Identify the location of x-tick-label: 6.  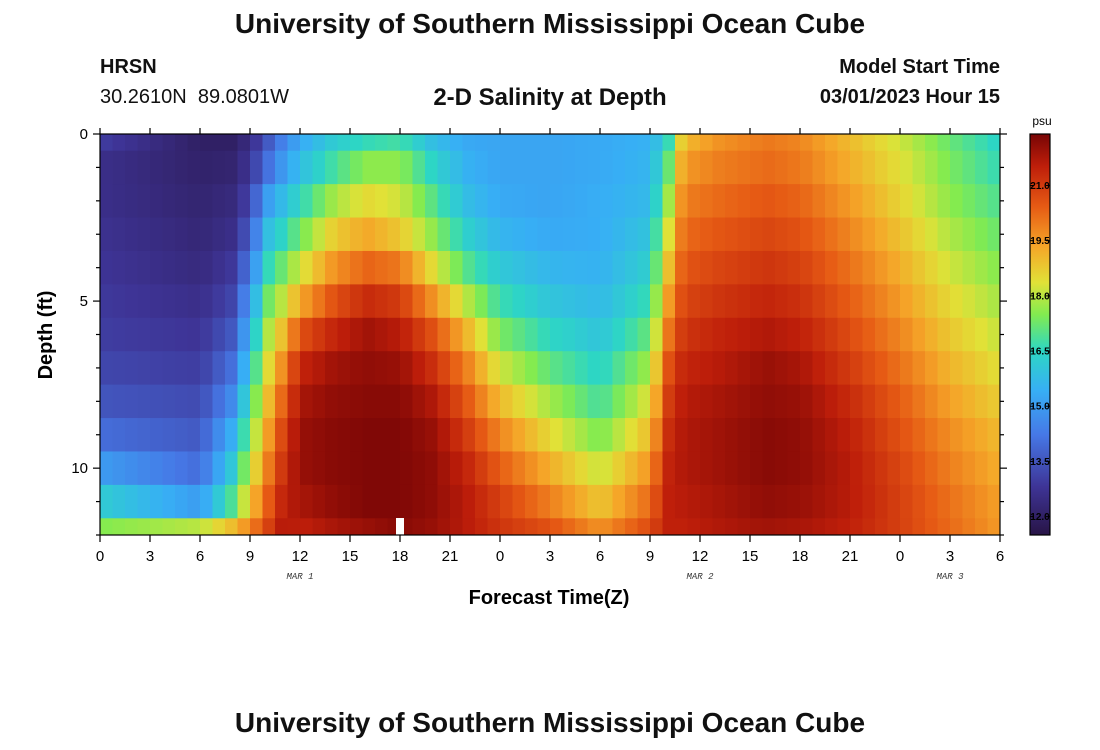
(200, 556).